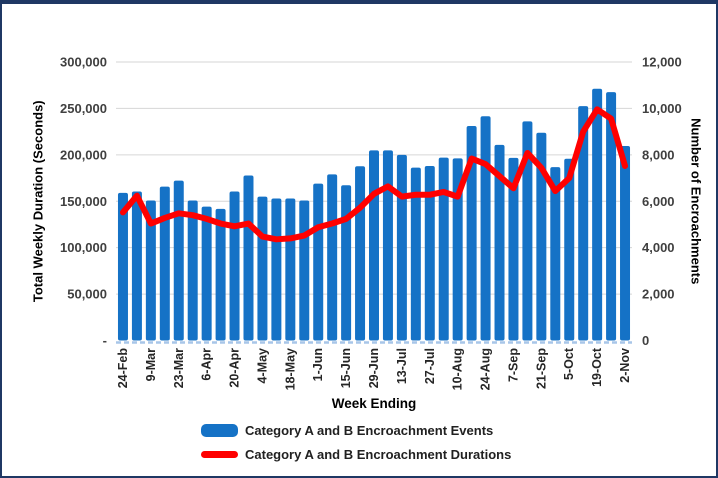  Describe the element at coordinates (151, 364) in the screenshot. I see `x-axis-tick: 9-Mar` at that location.